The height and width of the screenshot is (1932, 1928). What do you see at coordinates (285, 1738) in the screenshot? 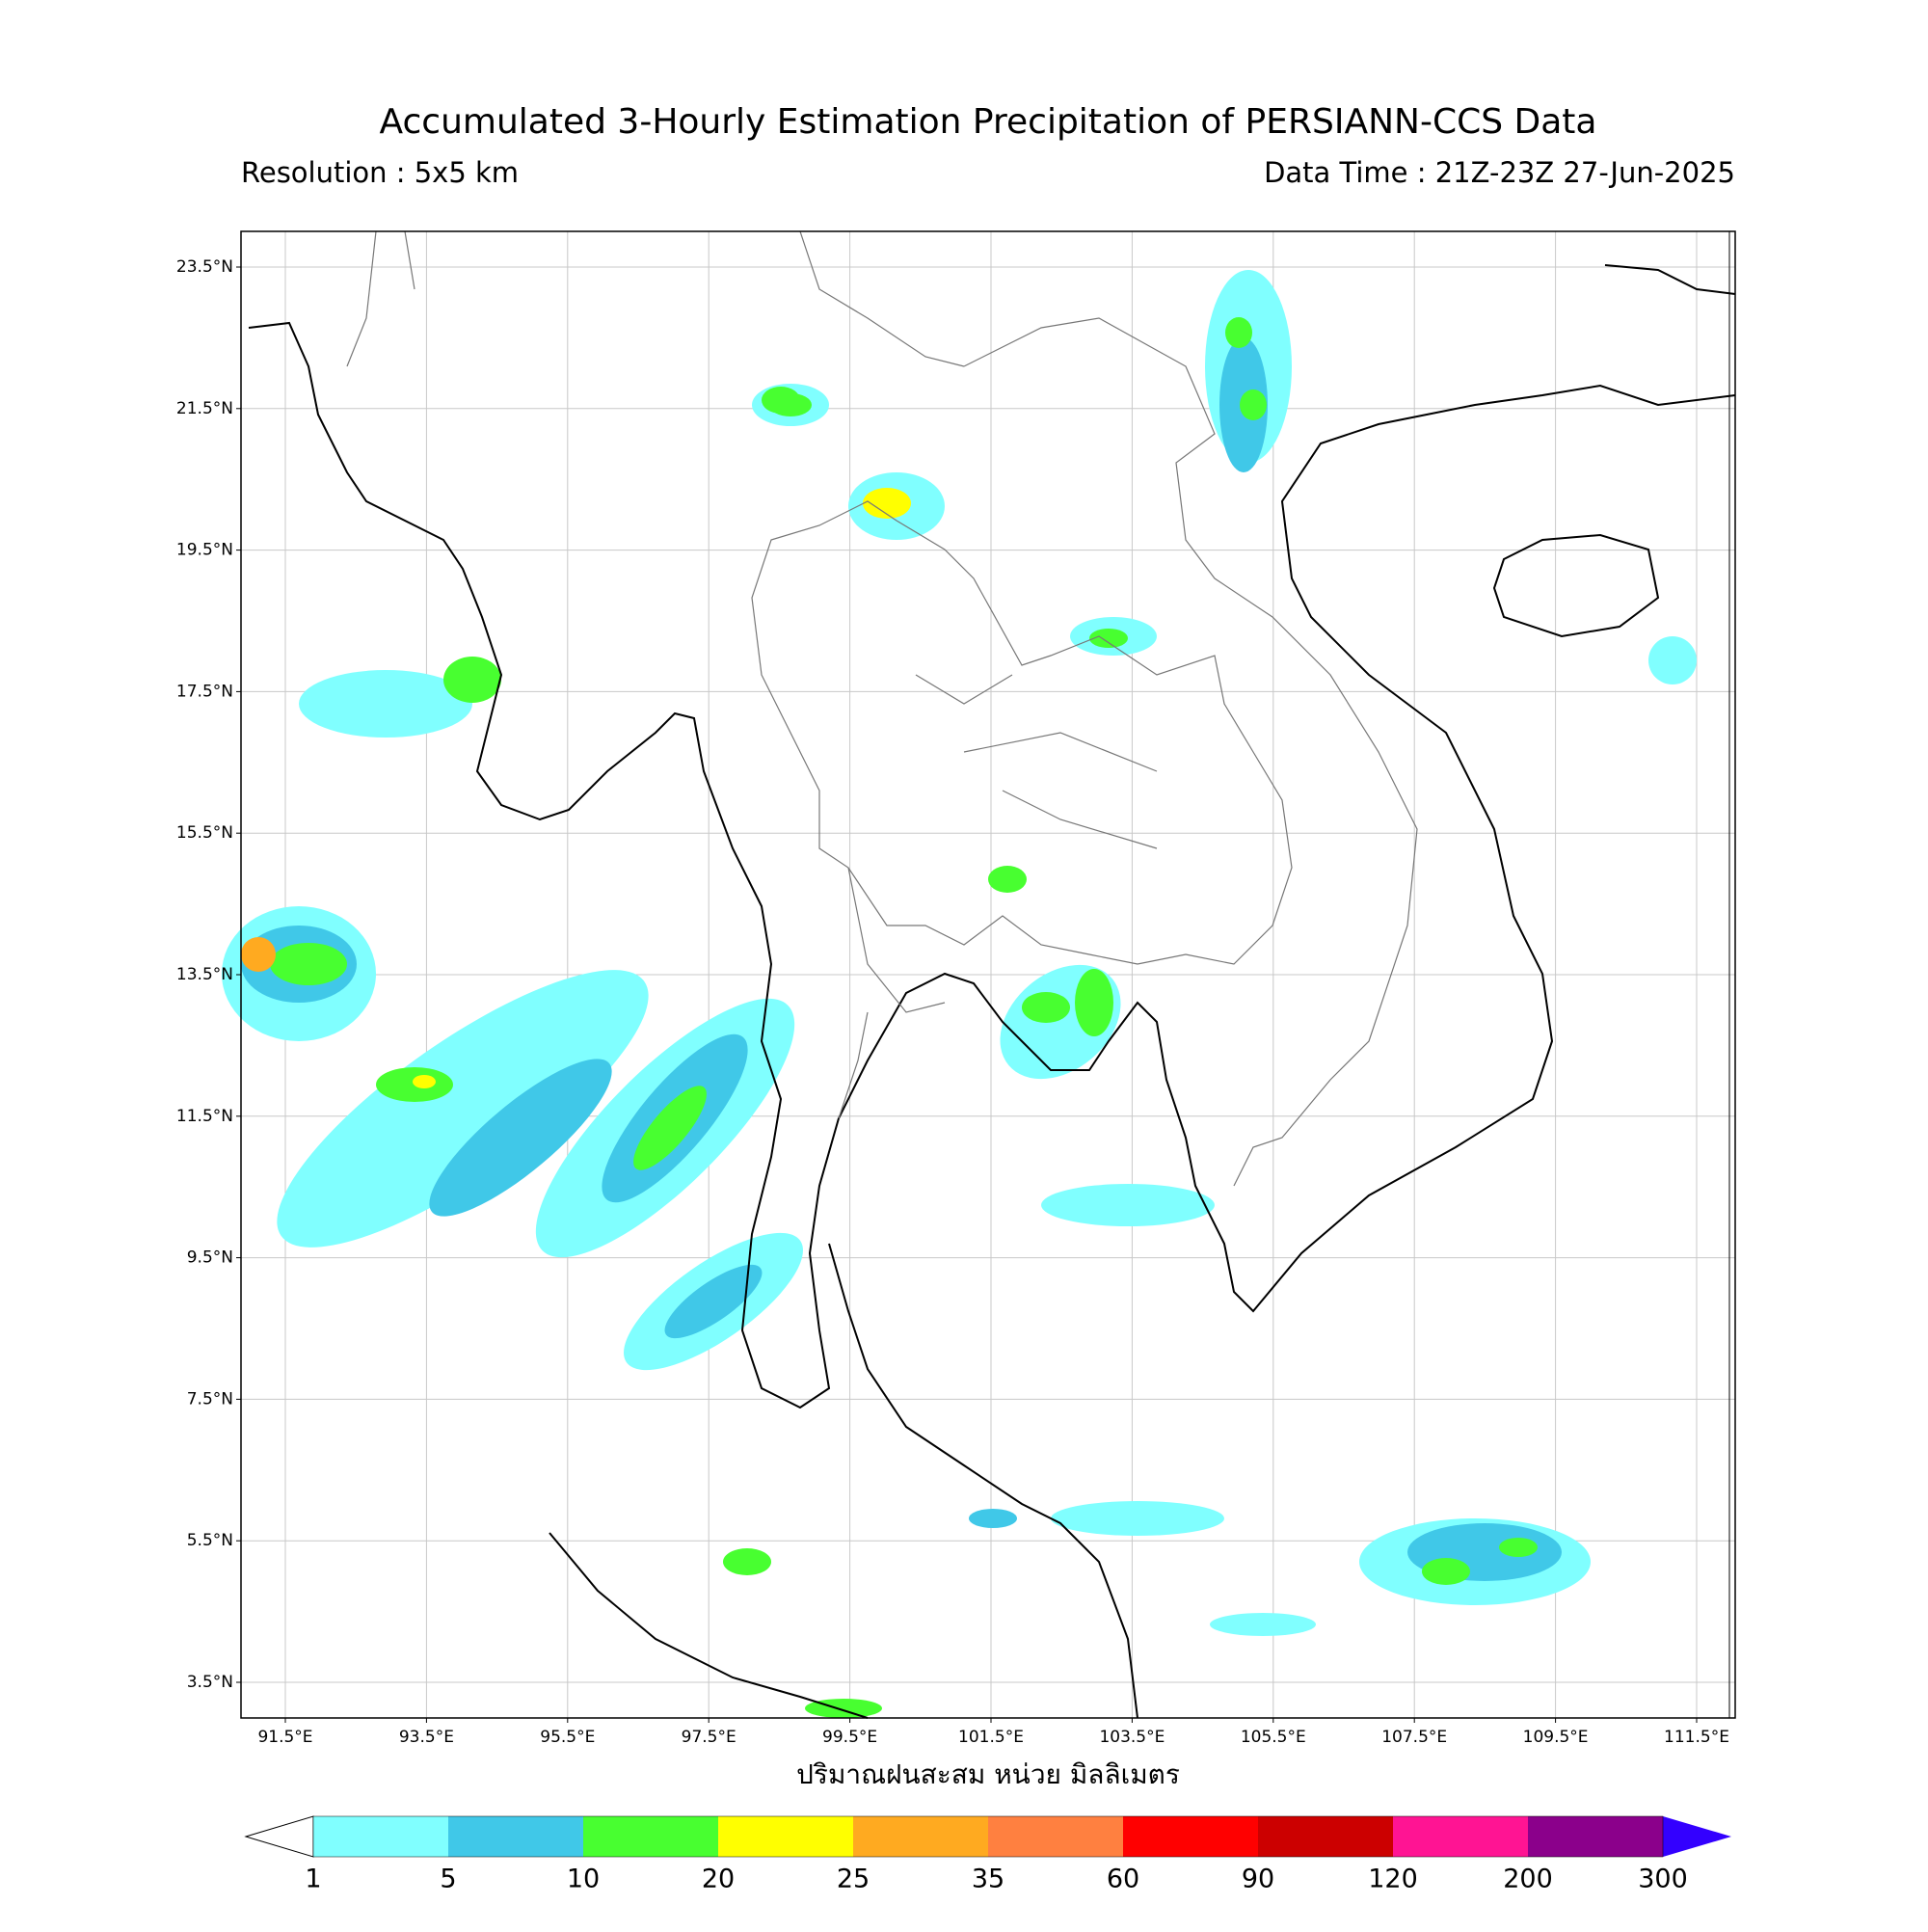
I see `x-tick-label: 91.5°E` at bounding box center [285, 1738].